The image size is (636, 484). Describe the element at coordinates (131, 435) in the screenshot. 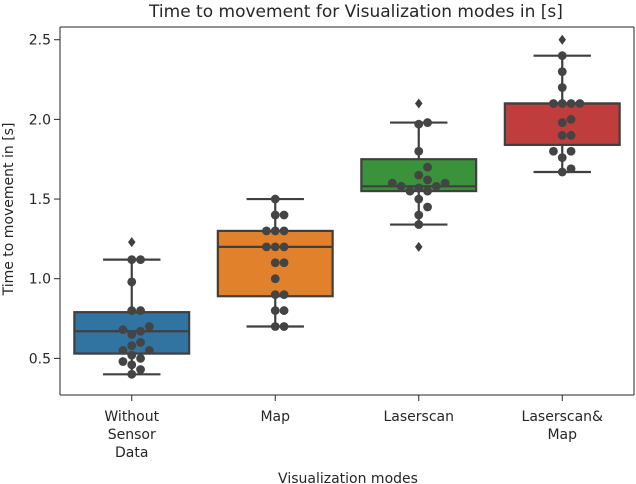

I see `x-tick-label: Without Sensor Data` at that location.